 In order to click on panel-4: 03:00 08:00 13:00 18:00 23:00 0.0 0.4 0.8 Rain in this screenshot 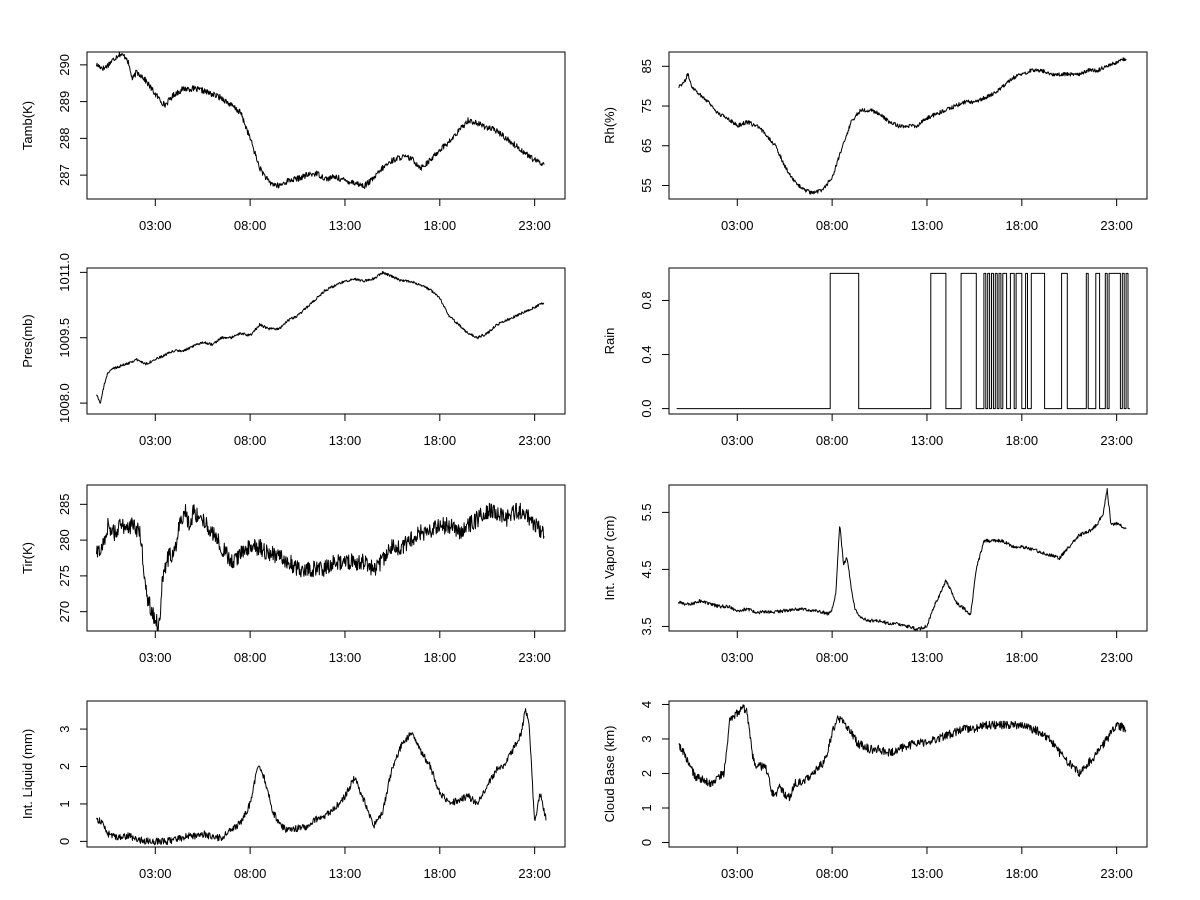, I will do `click(875, 357)`.